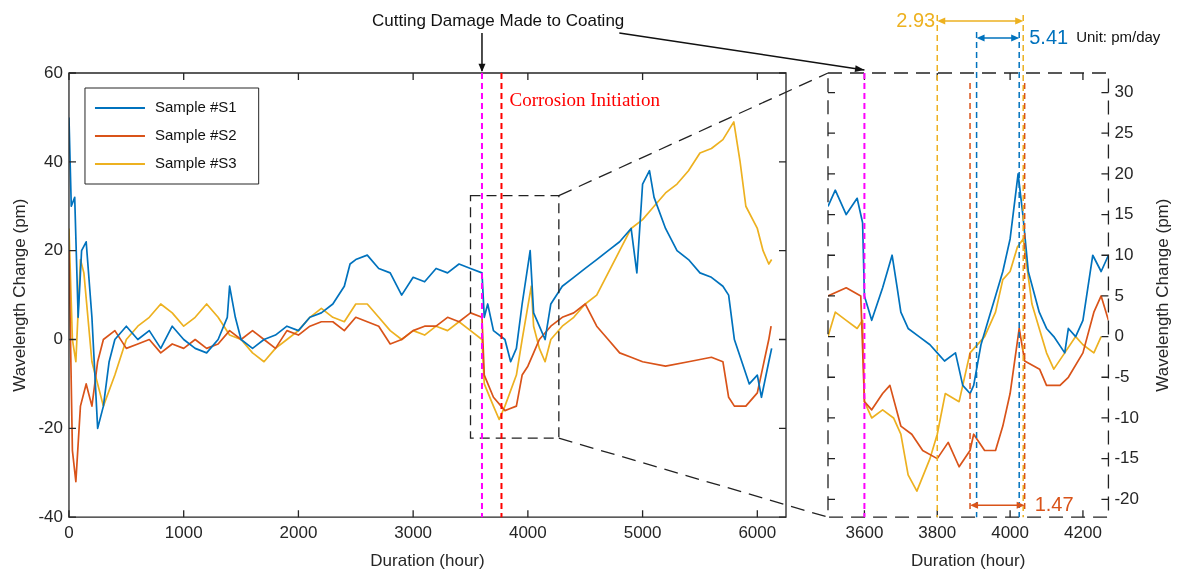  I want to click on x-tick-label: 1000, so click(183, 533).